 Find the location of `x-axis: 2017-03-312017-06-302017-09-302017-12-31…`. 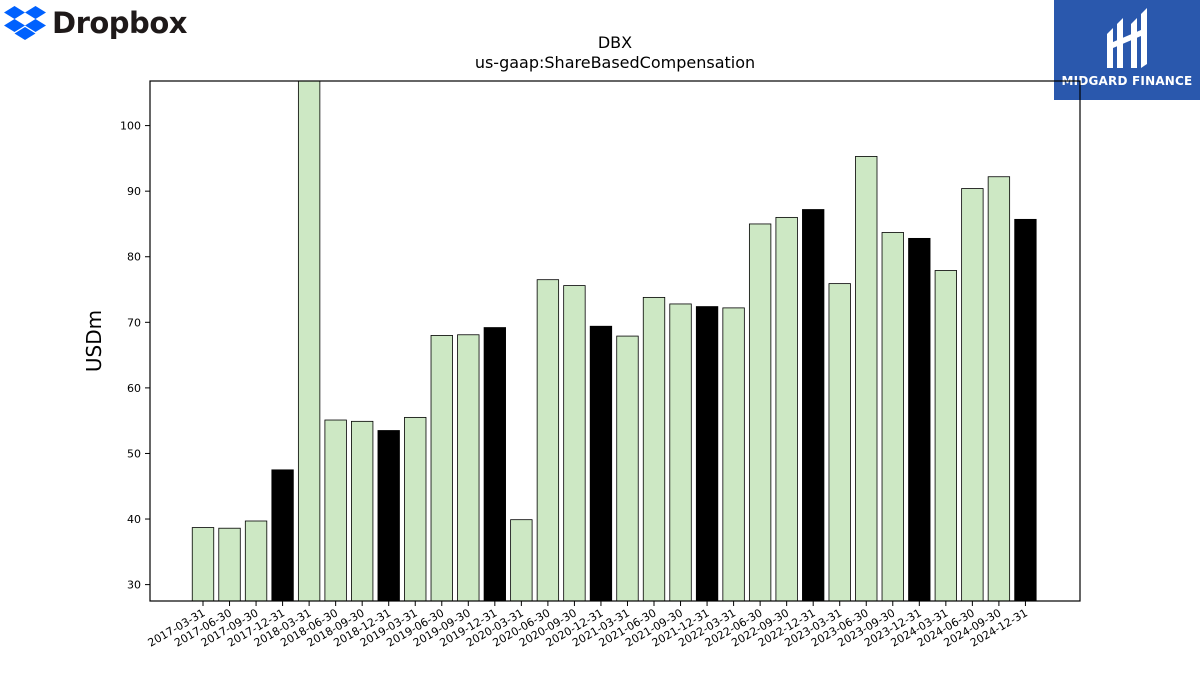

x-axis: 2017-03-312017-06-302017-09-302017-12-31… is located at coordinates (588, 625).